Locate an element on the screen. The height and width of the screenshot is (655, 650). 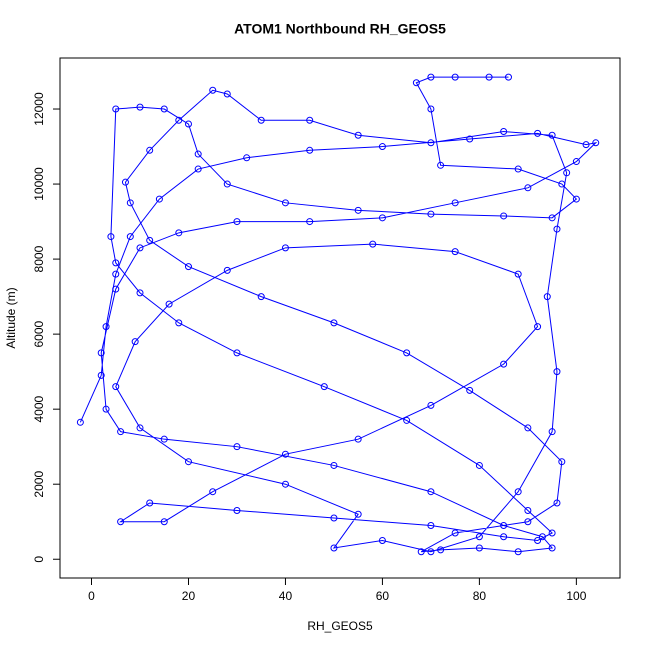
y-axis-label: Altitude (m) is located at coordinates (11, 317).